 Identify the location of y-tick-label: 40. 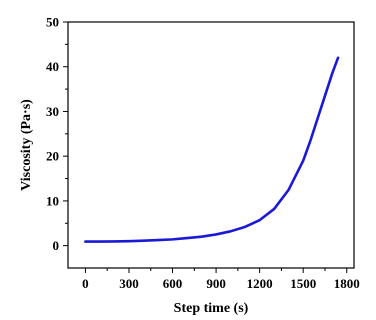
(52, 66).